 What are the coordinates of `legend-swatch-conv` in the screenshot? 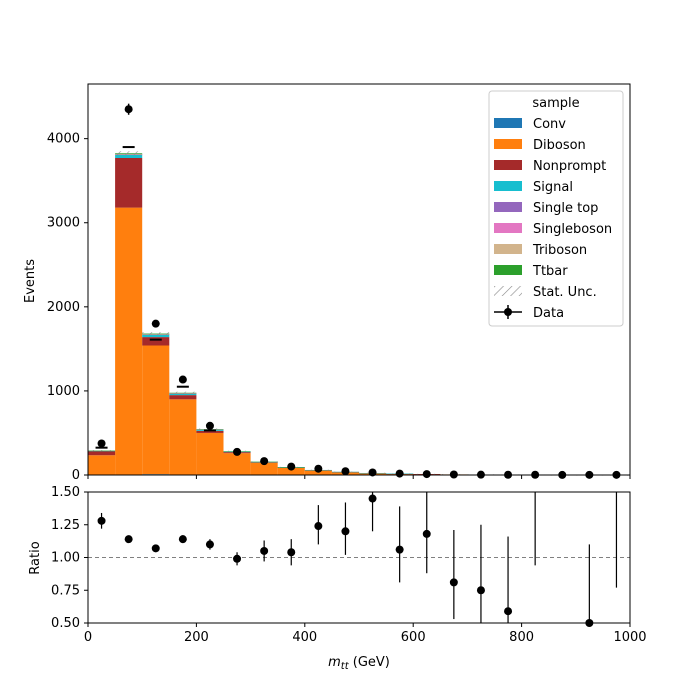 It's located at (508, 123).